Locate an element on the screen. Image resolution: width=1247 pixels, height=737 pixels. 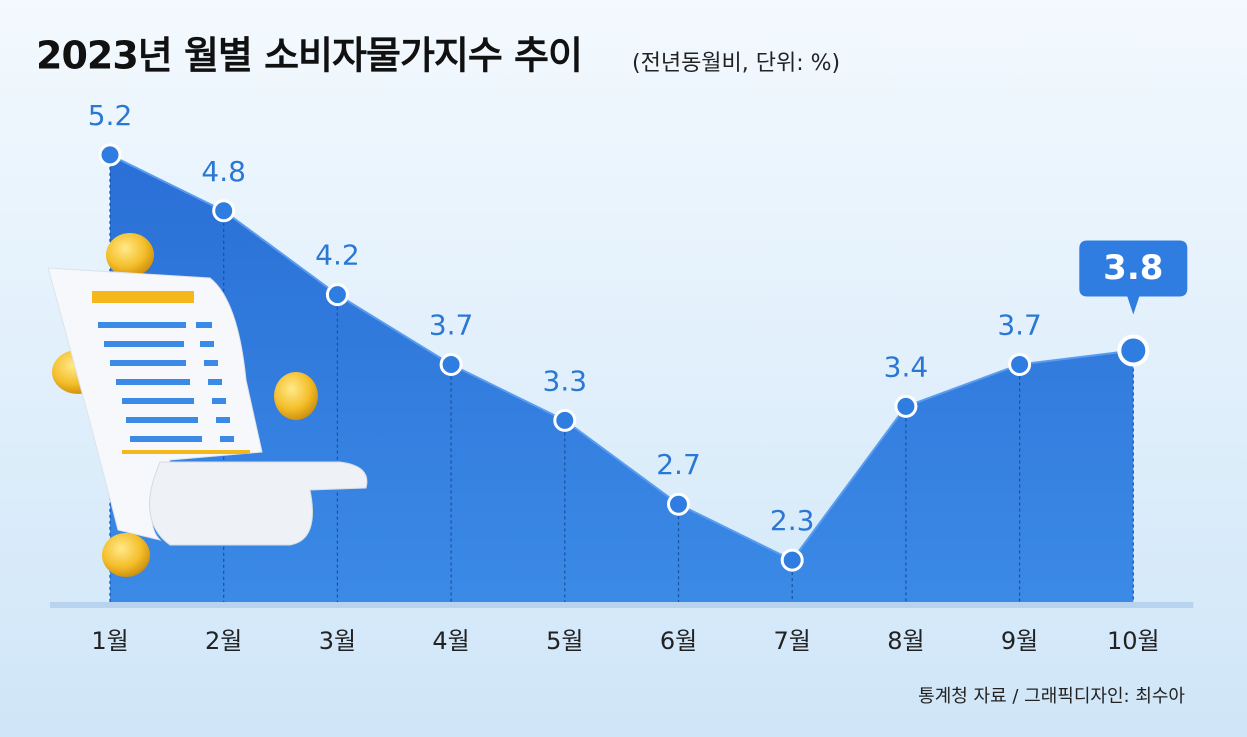
x-tick-label: 10월 is located at coordinates (1133, 641).